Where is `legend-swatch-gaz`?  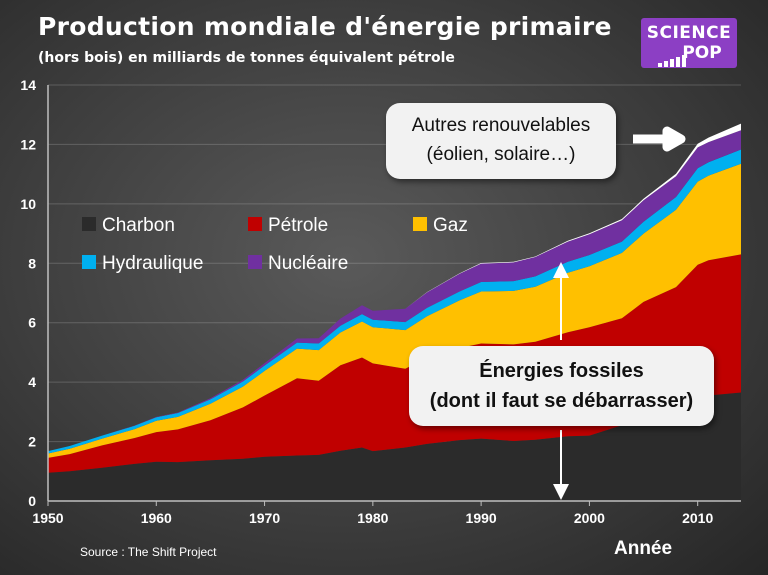 legend-swatch-gaz is located at coordinates (420, 224).